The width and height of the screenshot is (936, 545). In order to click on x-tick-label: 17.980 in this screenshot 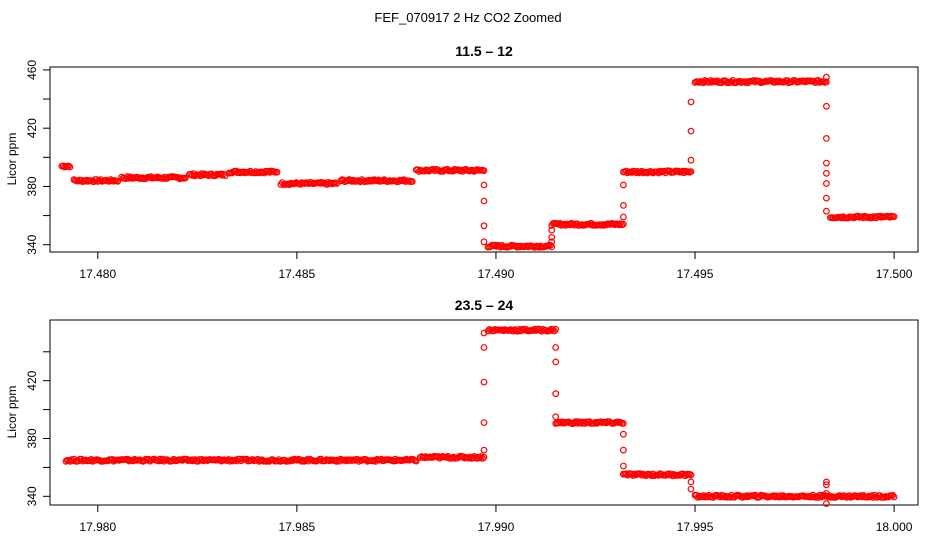, I will do `click(97, 527)`.